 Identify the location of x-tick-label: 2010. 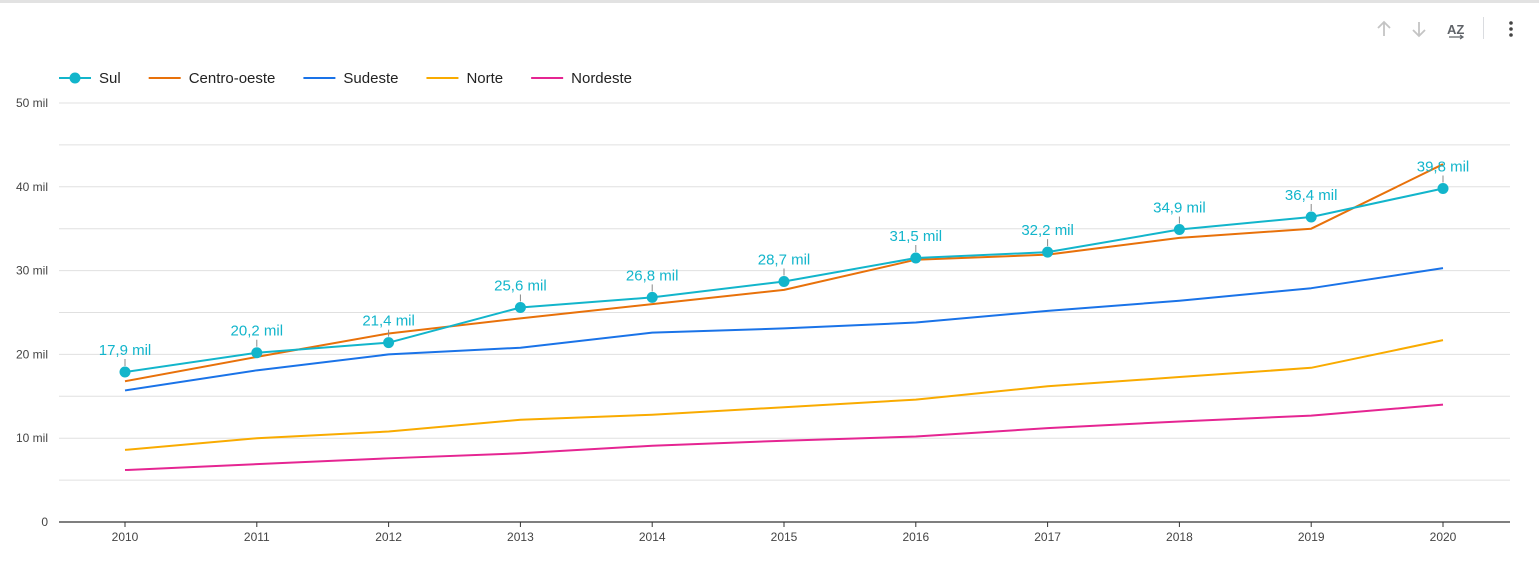
(125, 537).